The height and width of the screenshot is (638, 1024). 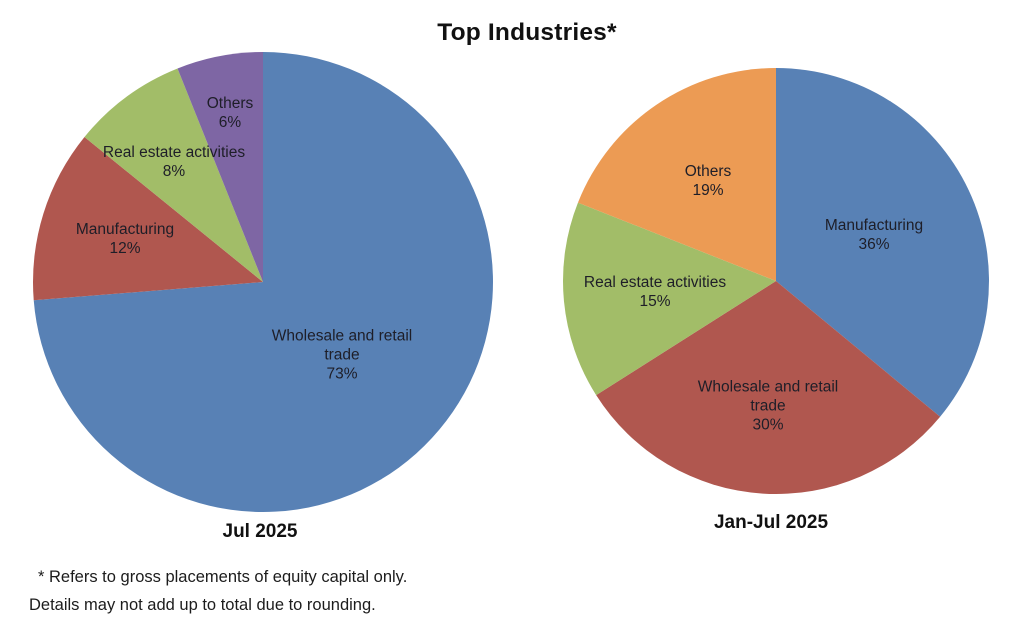 I want to click on pie-slice-wholesale-and-retail-trade, so click(x=768, y=387).